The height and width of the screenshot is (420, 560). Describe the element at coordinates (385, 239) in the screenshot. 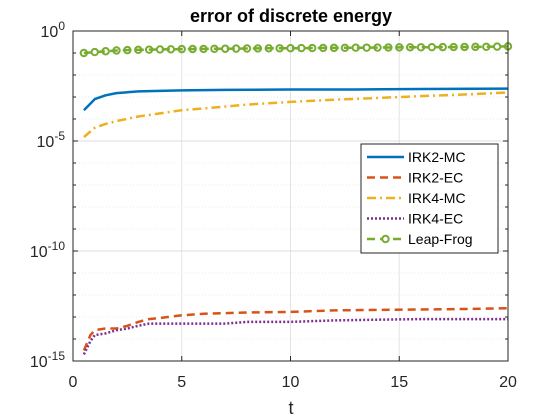

I see `legend-marker` at that location.